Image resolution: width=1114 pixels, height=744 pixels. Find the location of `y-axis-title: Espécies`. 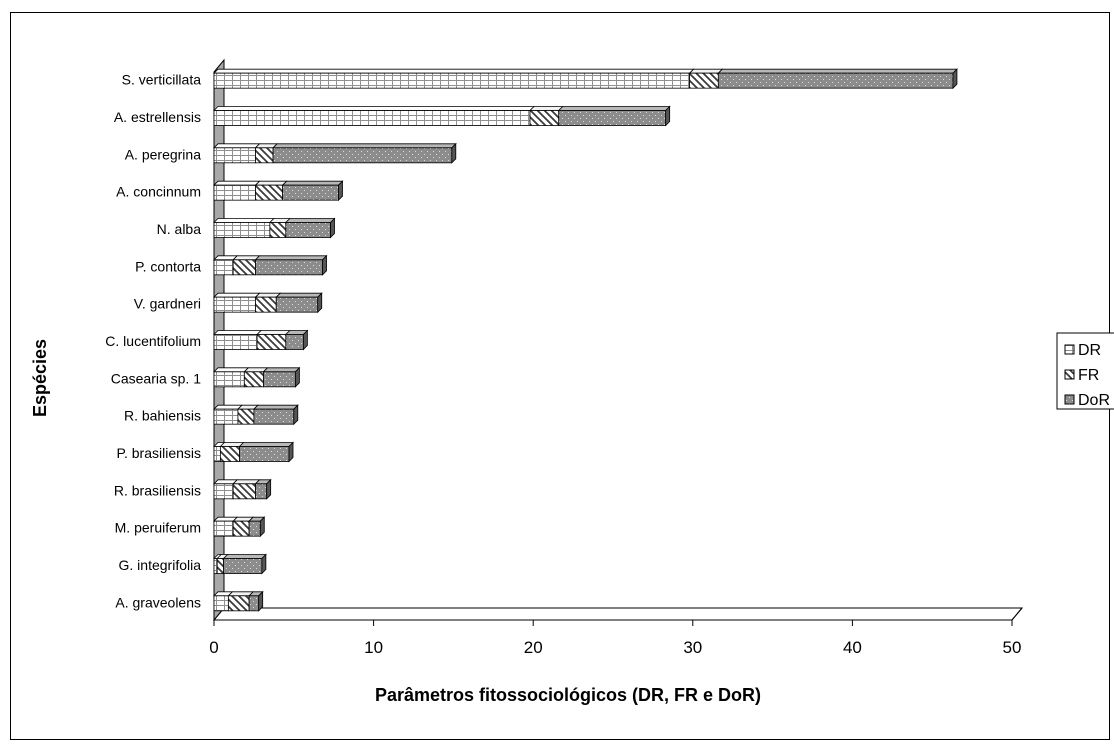

y-axis-title: Espécies is located at coordinates (40, 378).